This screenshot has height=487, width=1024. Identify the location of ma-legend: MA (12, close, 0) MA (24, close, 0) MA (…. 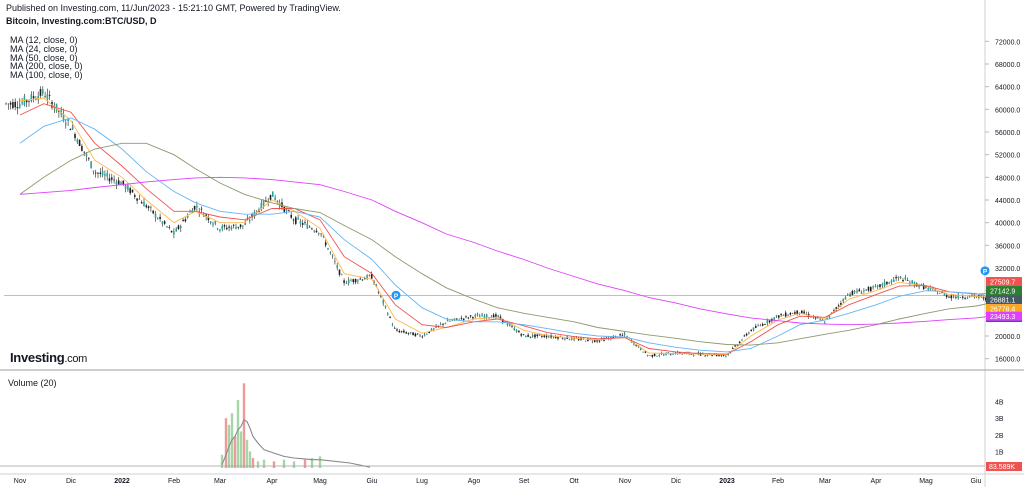
(46, 58).